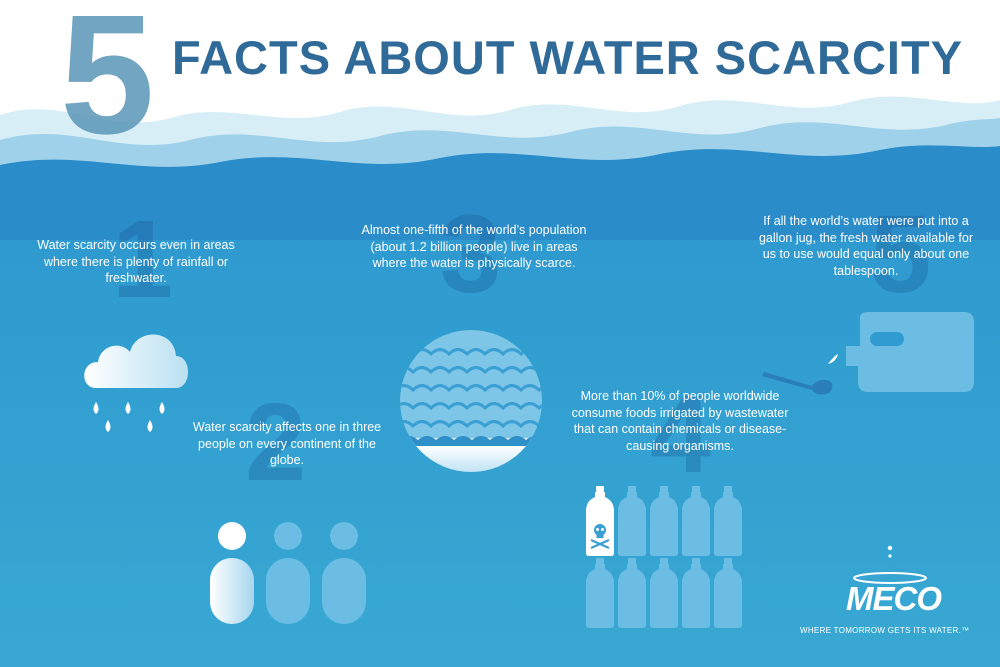 The width and height of the screenshot is (1000, 667). I want to click on fact-2-number: 2, so click(276, 442).